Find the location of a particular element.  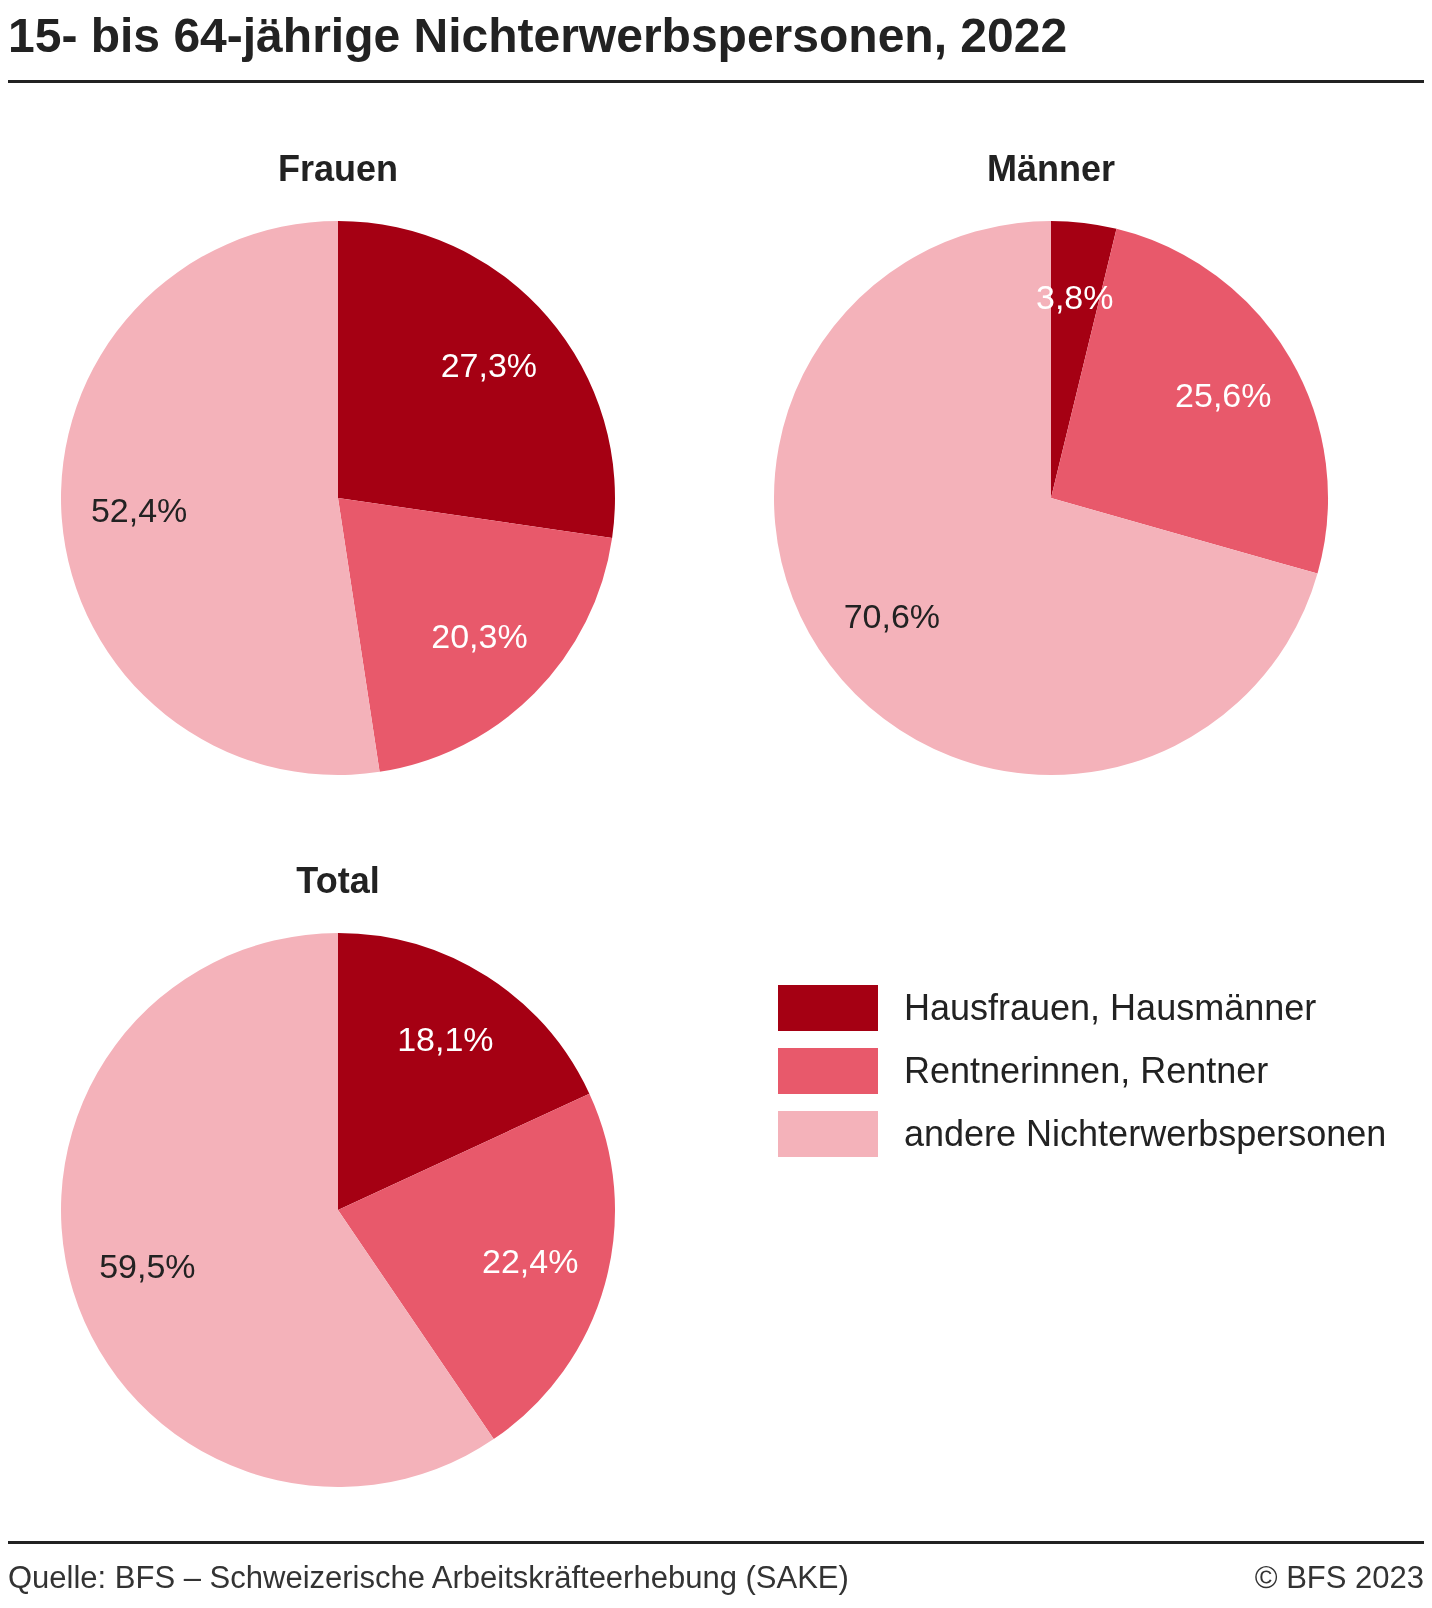

chart-title: 15- bis 64-jährige Nichterwerbspersonen, 2022 is located at coordinates (538, 35).